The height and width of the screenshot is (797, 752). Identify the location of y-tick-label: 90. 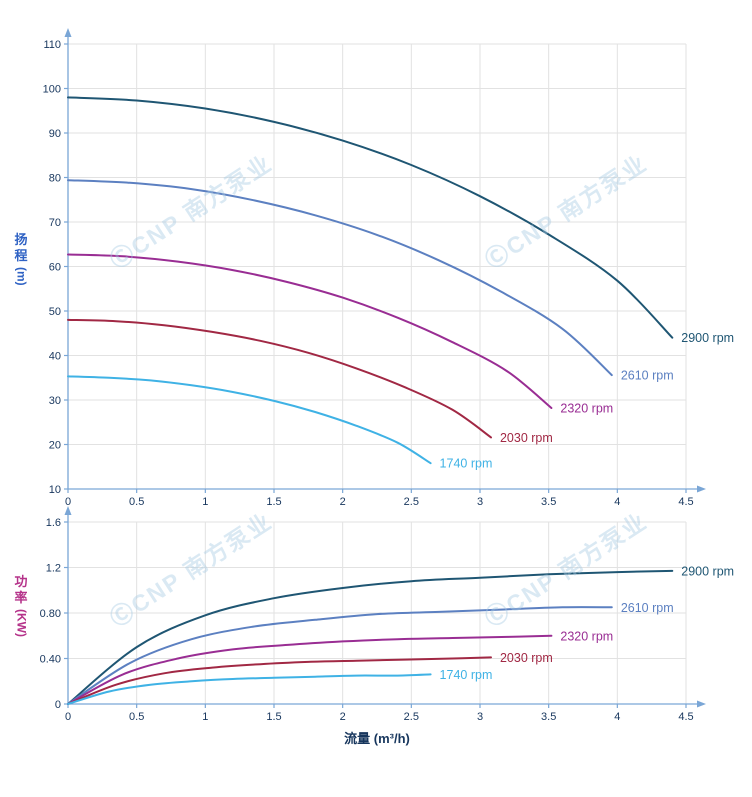
(55, 134).